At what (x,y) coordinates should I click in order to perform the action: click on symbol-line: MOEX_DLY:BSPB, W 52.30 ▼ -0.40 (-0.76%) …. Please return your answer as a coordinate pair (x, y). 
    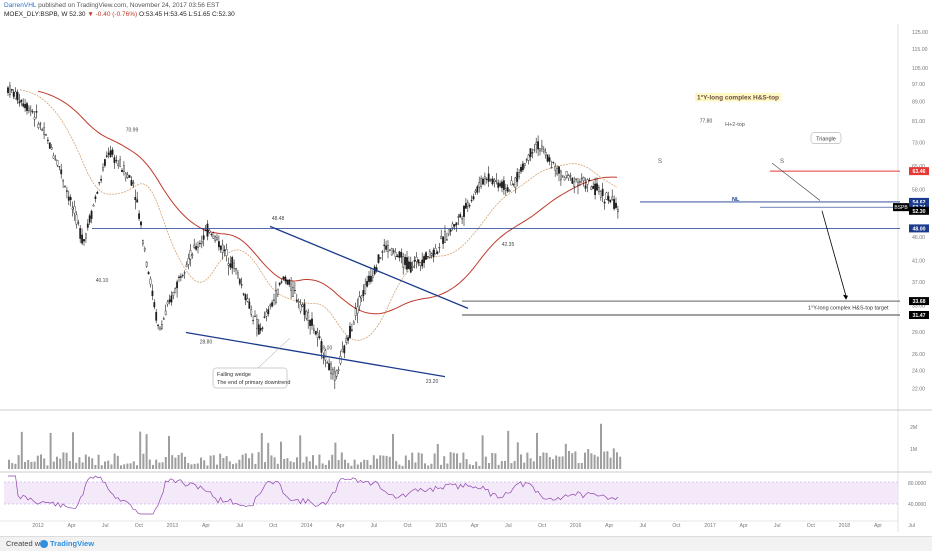
    Looking at the image, I should click on (119, 15).